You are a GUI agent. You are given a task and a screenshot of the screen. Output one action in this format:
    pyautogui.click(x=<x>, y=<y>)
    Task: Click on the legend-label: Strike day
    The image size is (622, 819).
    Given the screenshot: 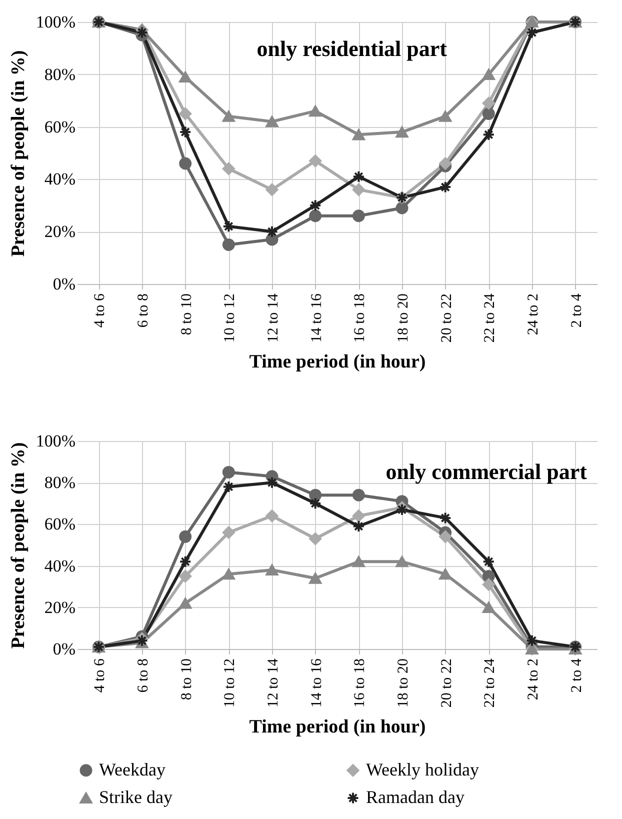 What is the action you would take?
    pyautogui.click(x=135, y=797)
    